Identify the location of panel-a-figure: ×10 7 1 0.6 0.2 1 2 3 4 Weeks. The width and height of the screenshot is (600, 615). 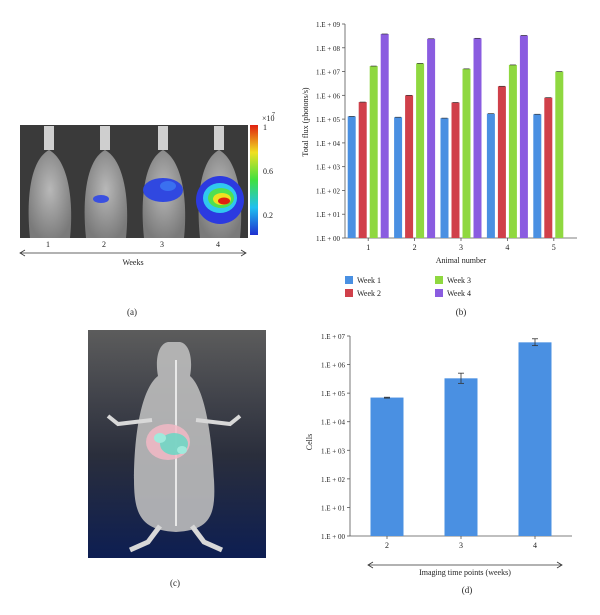
(147, 189).